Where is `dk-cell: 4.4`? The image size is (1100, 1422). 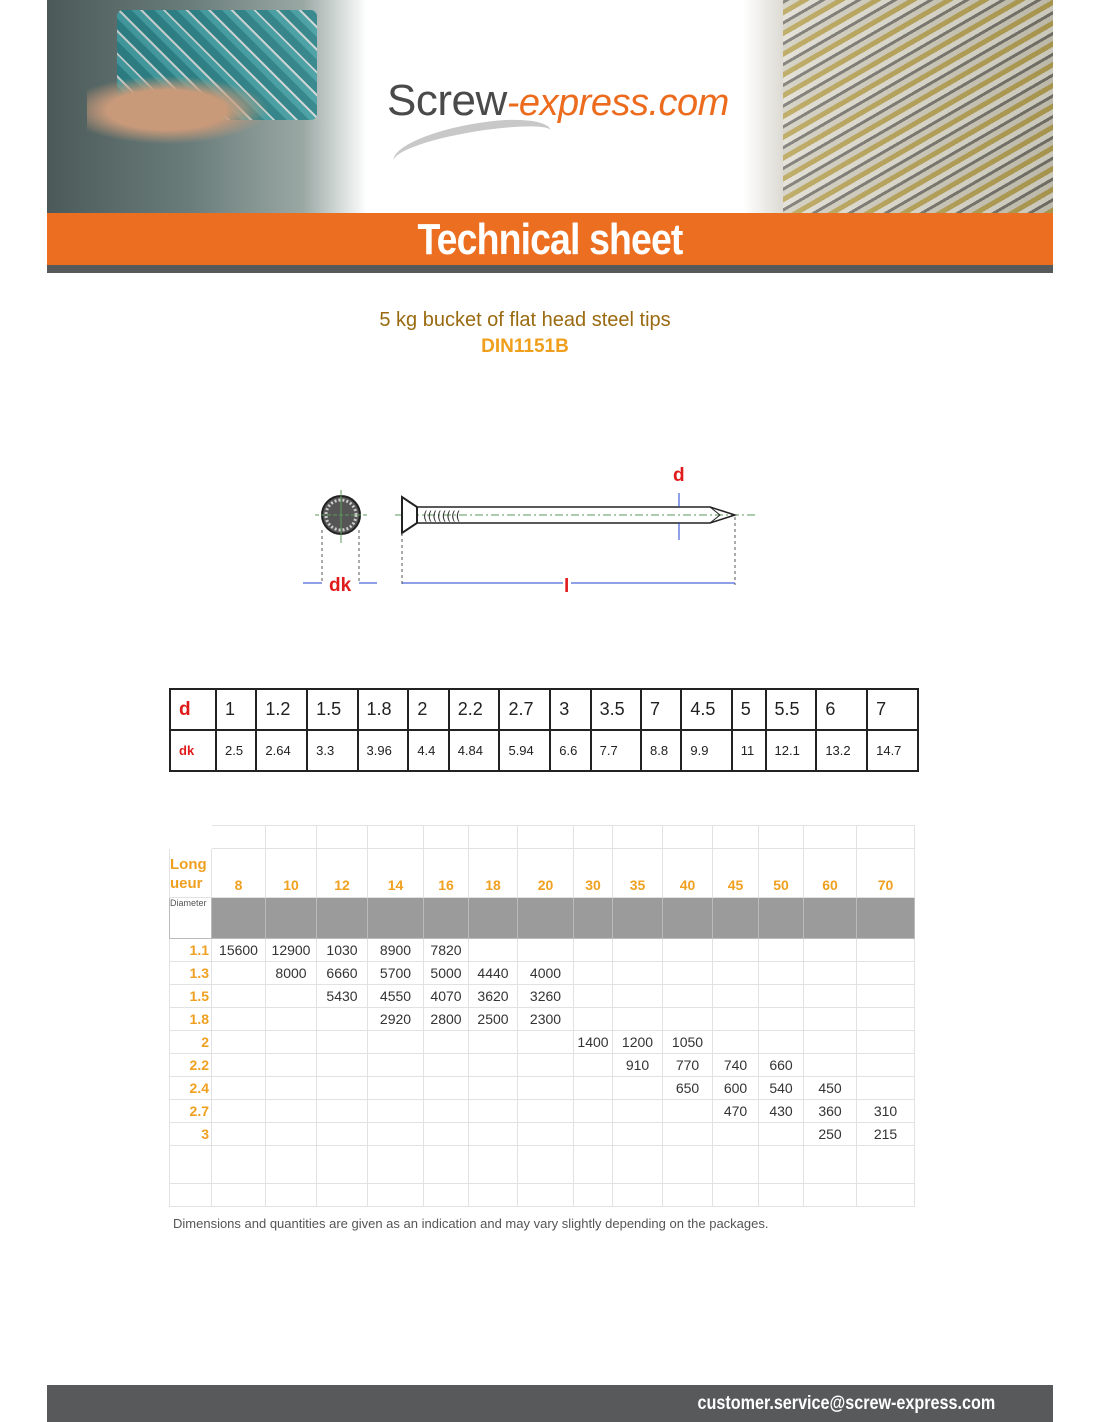 dk-cell: 4.4 is located at coordinates (428, 750).